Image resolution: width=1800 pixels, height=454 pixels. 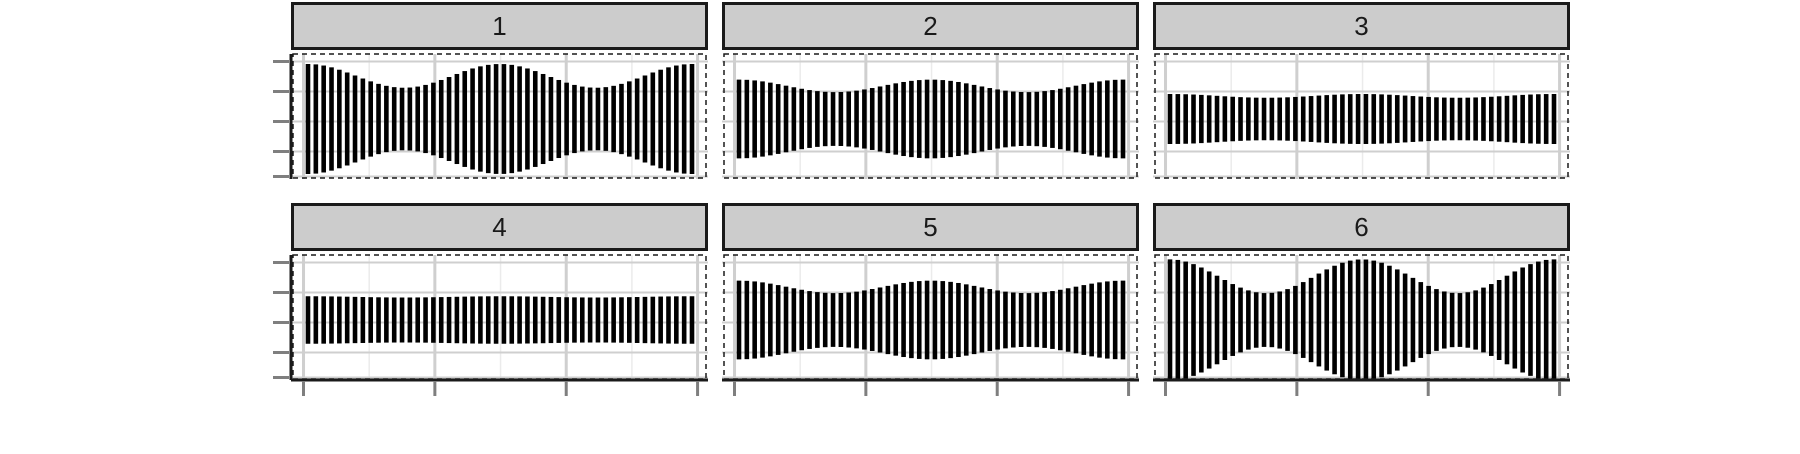 I want to click on facet-strip-label: 2, so click(x=930, y=26).